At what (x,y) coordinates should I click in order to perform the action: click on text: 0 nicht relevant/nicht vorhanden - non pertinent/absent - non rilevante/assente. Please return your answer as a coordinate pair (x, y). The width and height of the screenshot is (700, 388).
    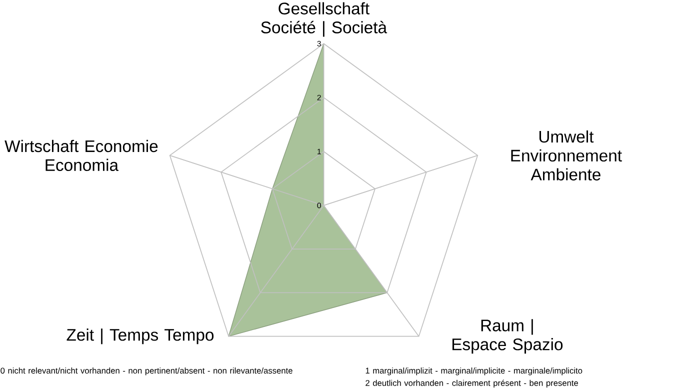
    Looking at the image, I should click on (146, 372).